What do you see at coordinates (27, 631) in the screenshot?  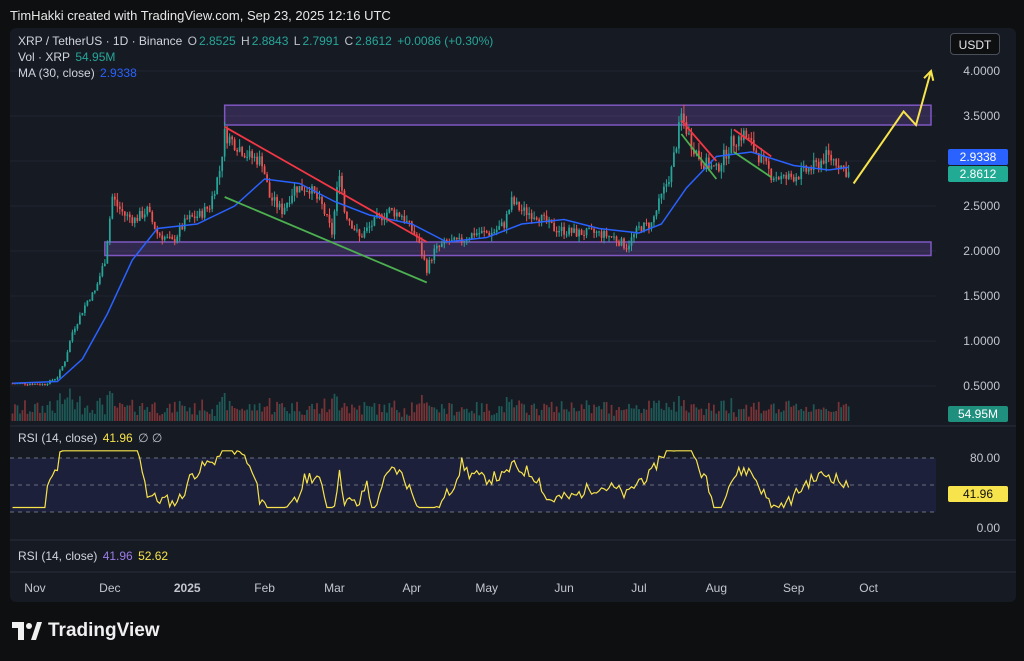 I see `tradingview-logo-icon` at bounding box center [27, 631].